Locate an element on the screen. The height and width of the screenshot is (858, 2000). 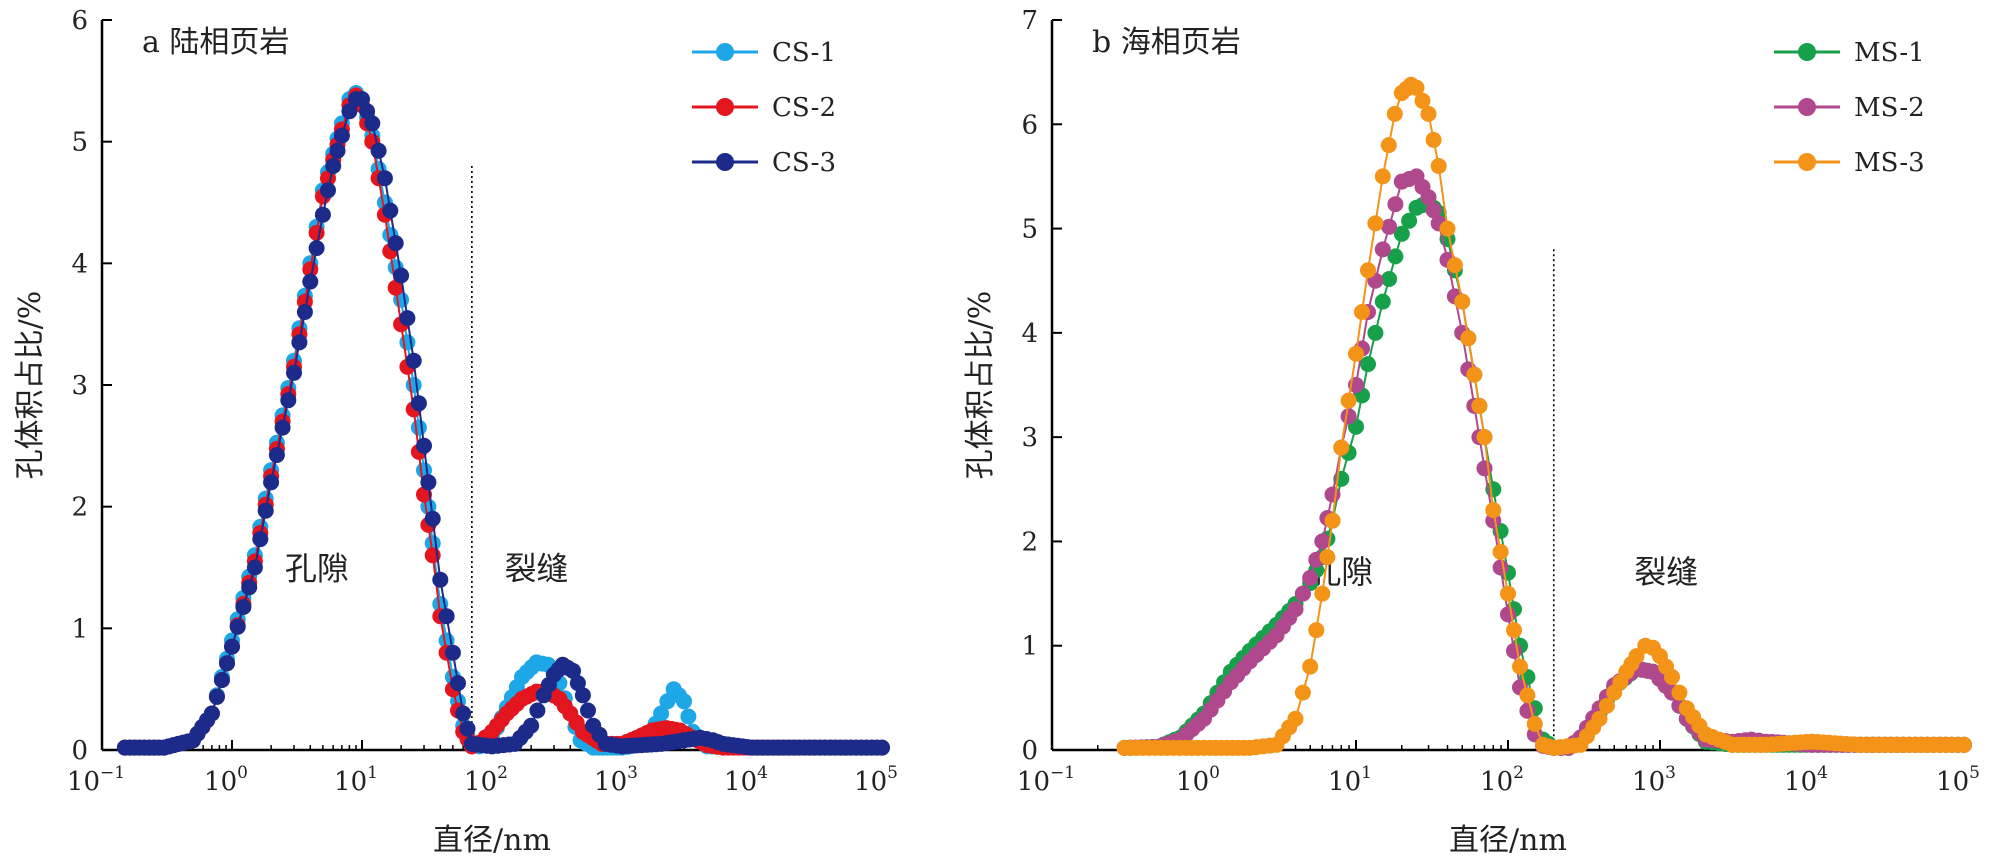
y-tick-label: 2 is located at coordinates (1029, 542).